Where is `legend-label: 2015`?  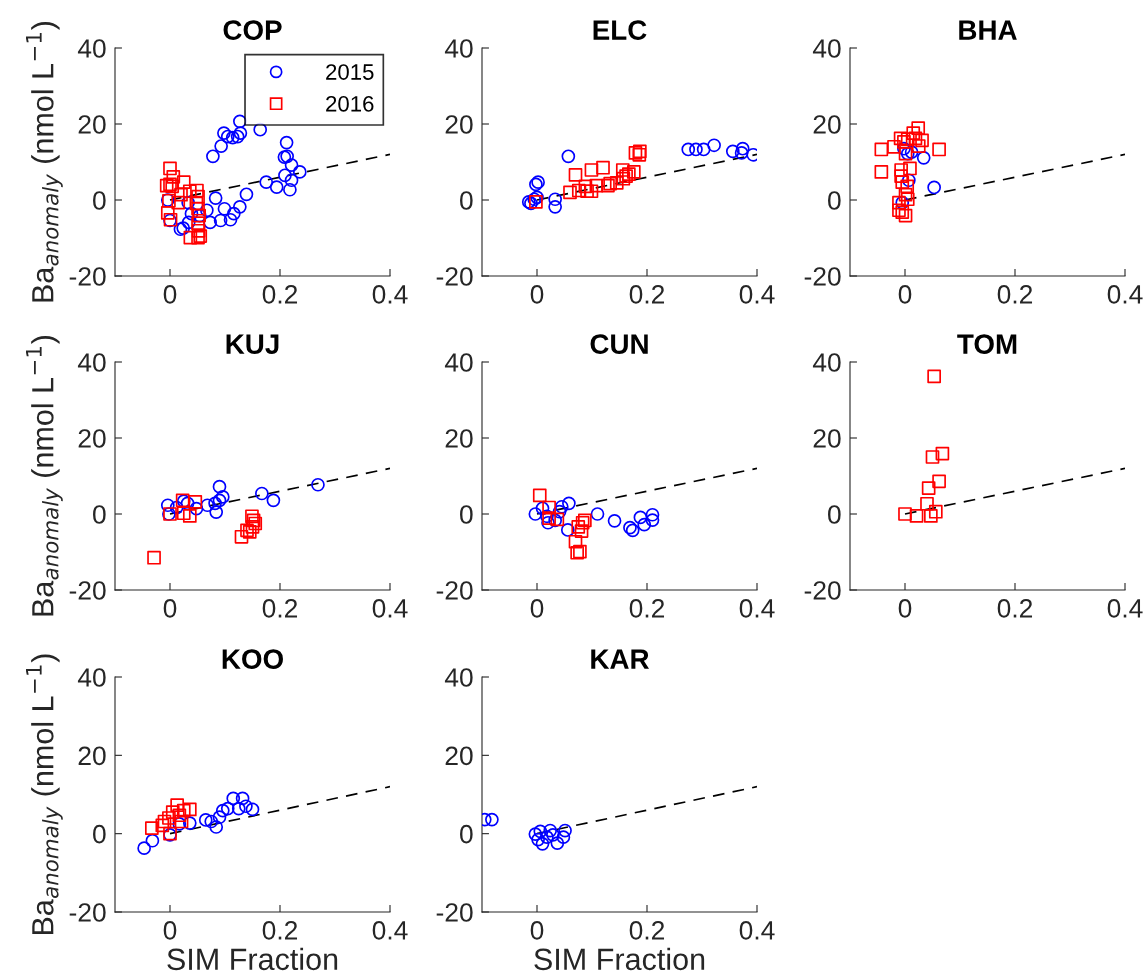 legend-label: 2015 is located at coordinates (350, 72).